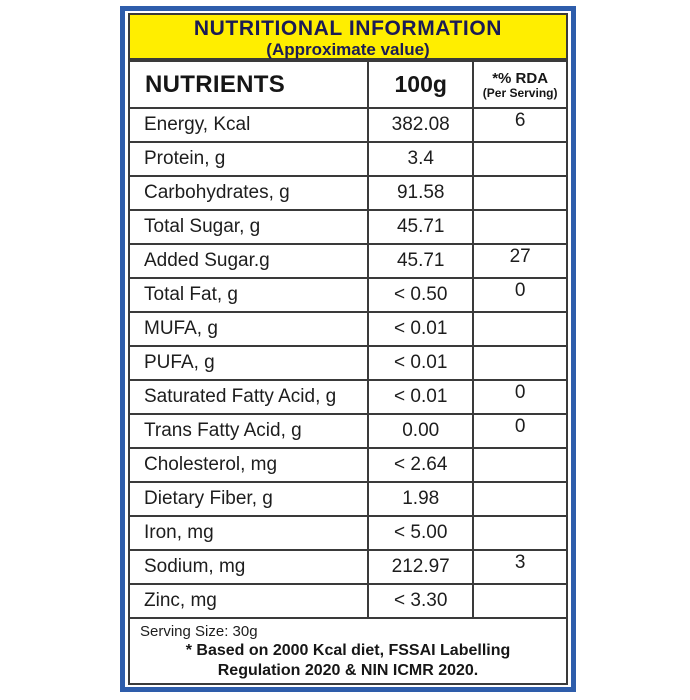 The height and width of the screenshot is (700, 690). What do you see at coordinates (348, 28) in the screenshot?
I see `label-title: NUTRITIONAL INFORMATION` at bounding box center [348, 28].